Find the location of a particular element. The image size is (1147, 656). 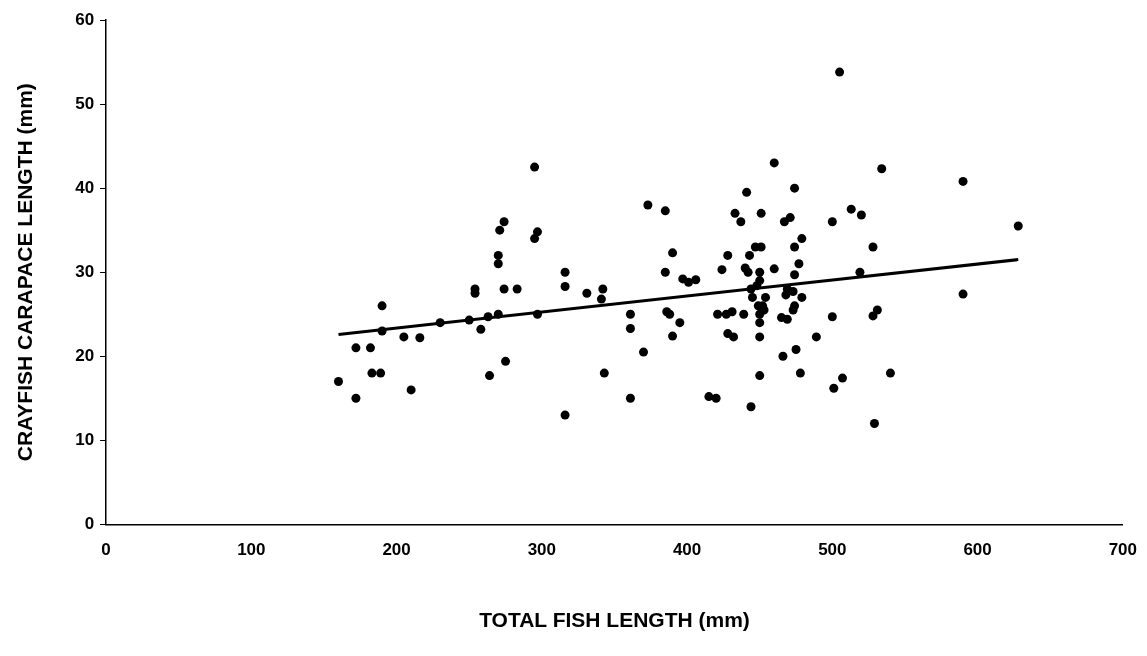

x-tick-label: 400 is located at coordinates (687, 550).